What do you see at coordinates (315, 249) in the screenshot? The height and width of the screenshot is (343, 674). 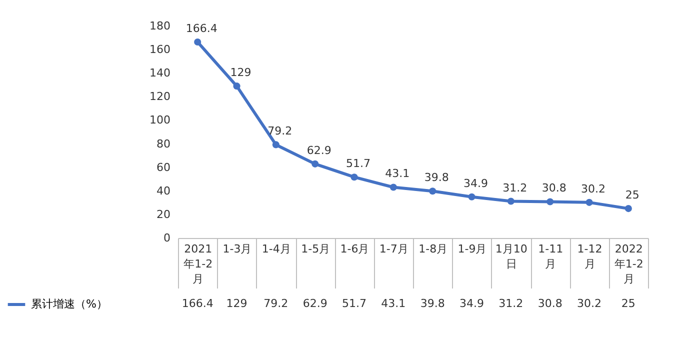 I see `x-tick-label: 1-5月` at bounding box center [315, 249].